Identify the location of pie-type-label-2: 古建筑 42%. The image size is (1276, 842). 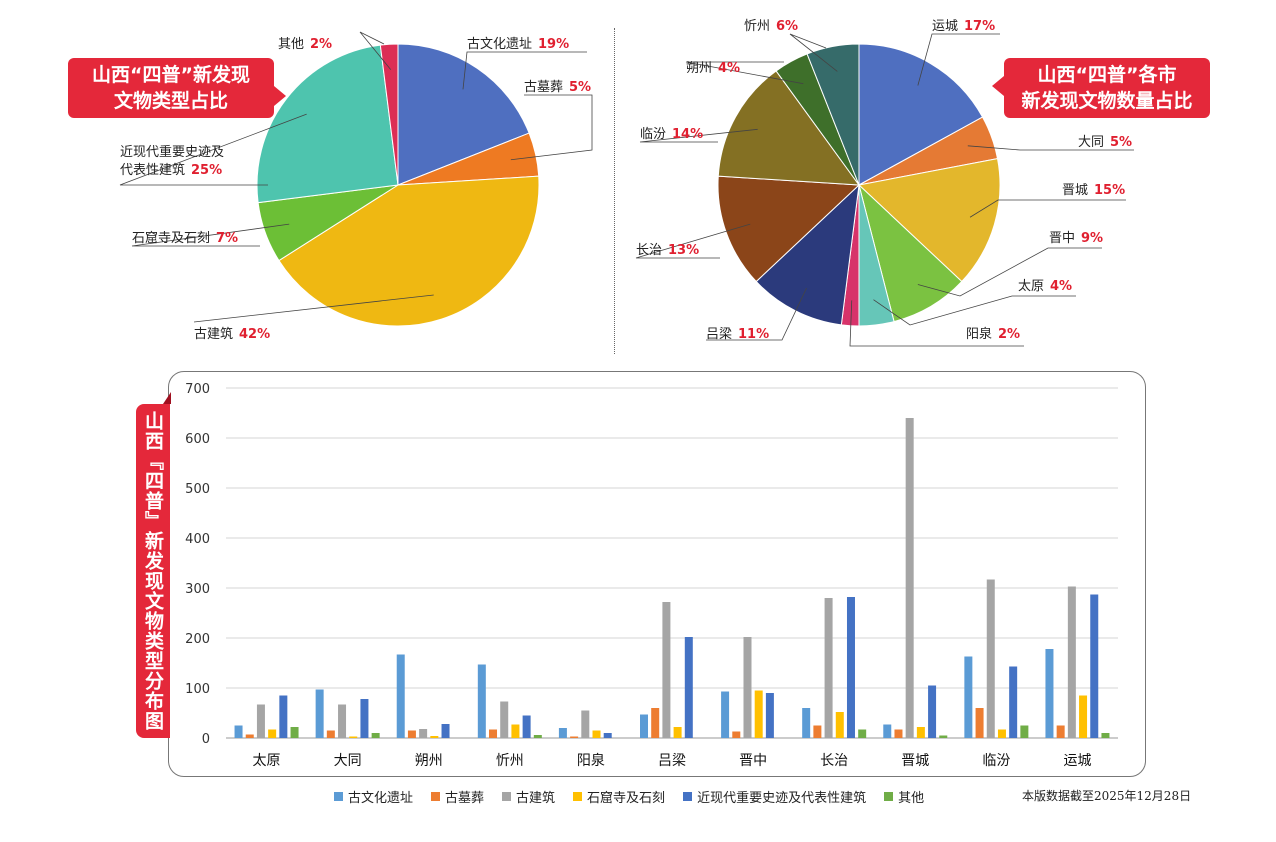
(232, 334).